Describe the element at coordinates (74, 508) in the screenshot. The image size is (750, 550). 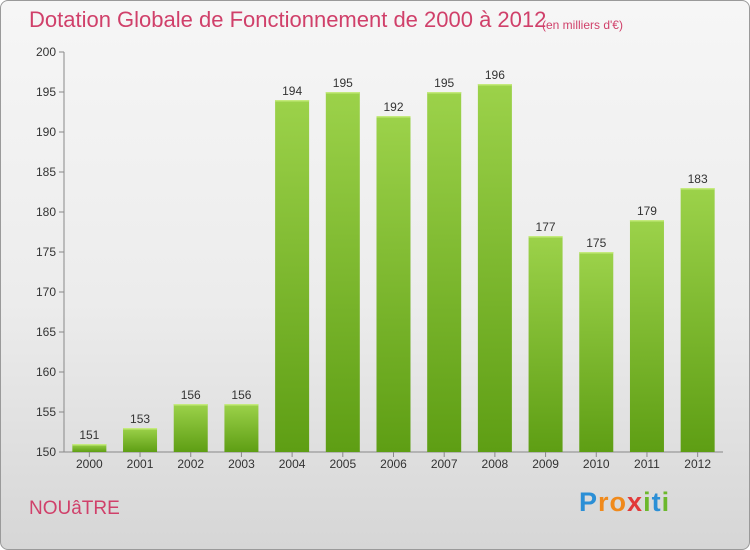
I see `commune-name: NOUâTRE` at that location.